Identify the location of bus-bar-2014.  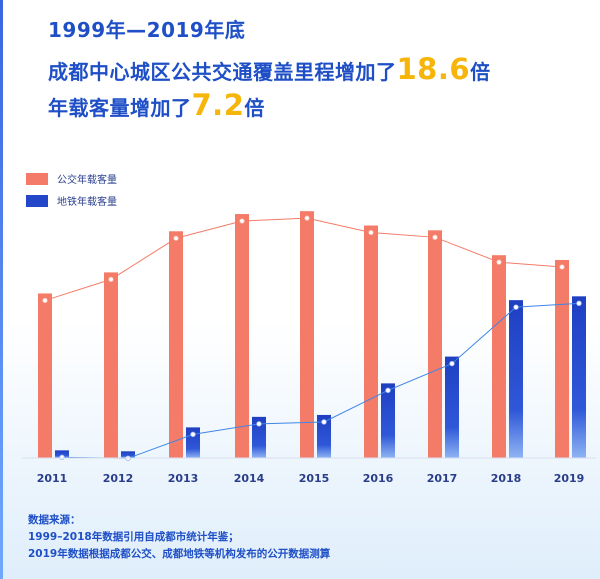
(242, 336).